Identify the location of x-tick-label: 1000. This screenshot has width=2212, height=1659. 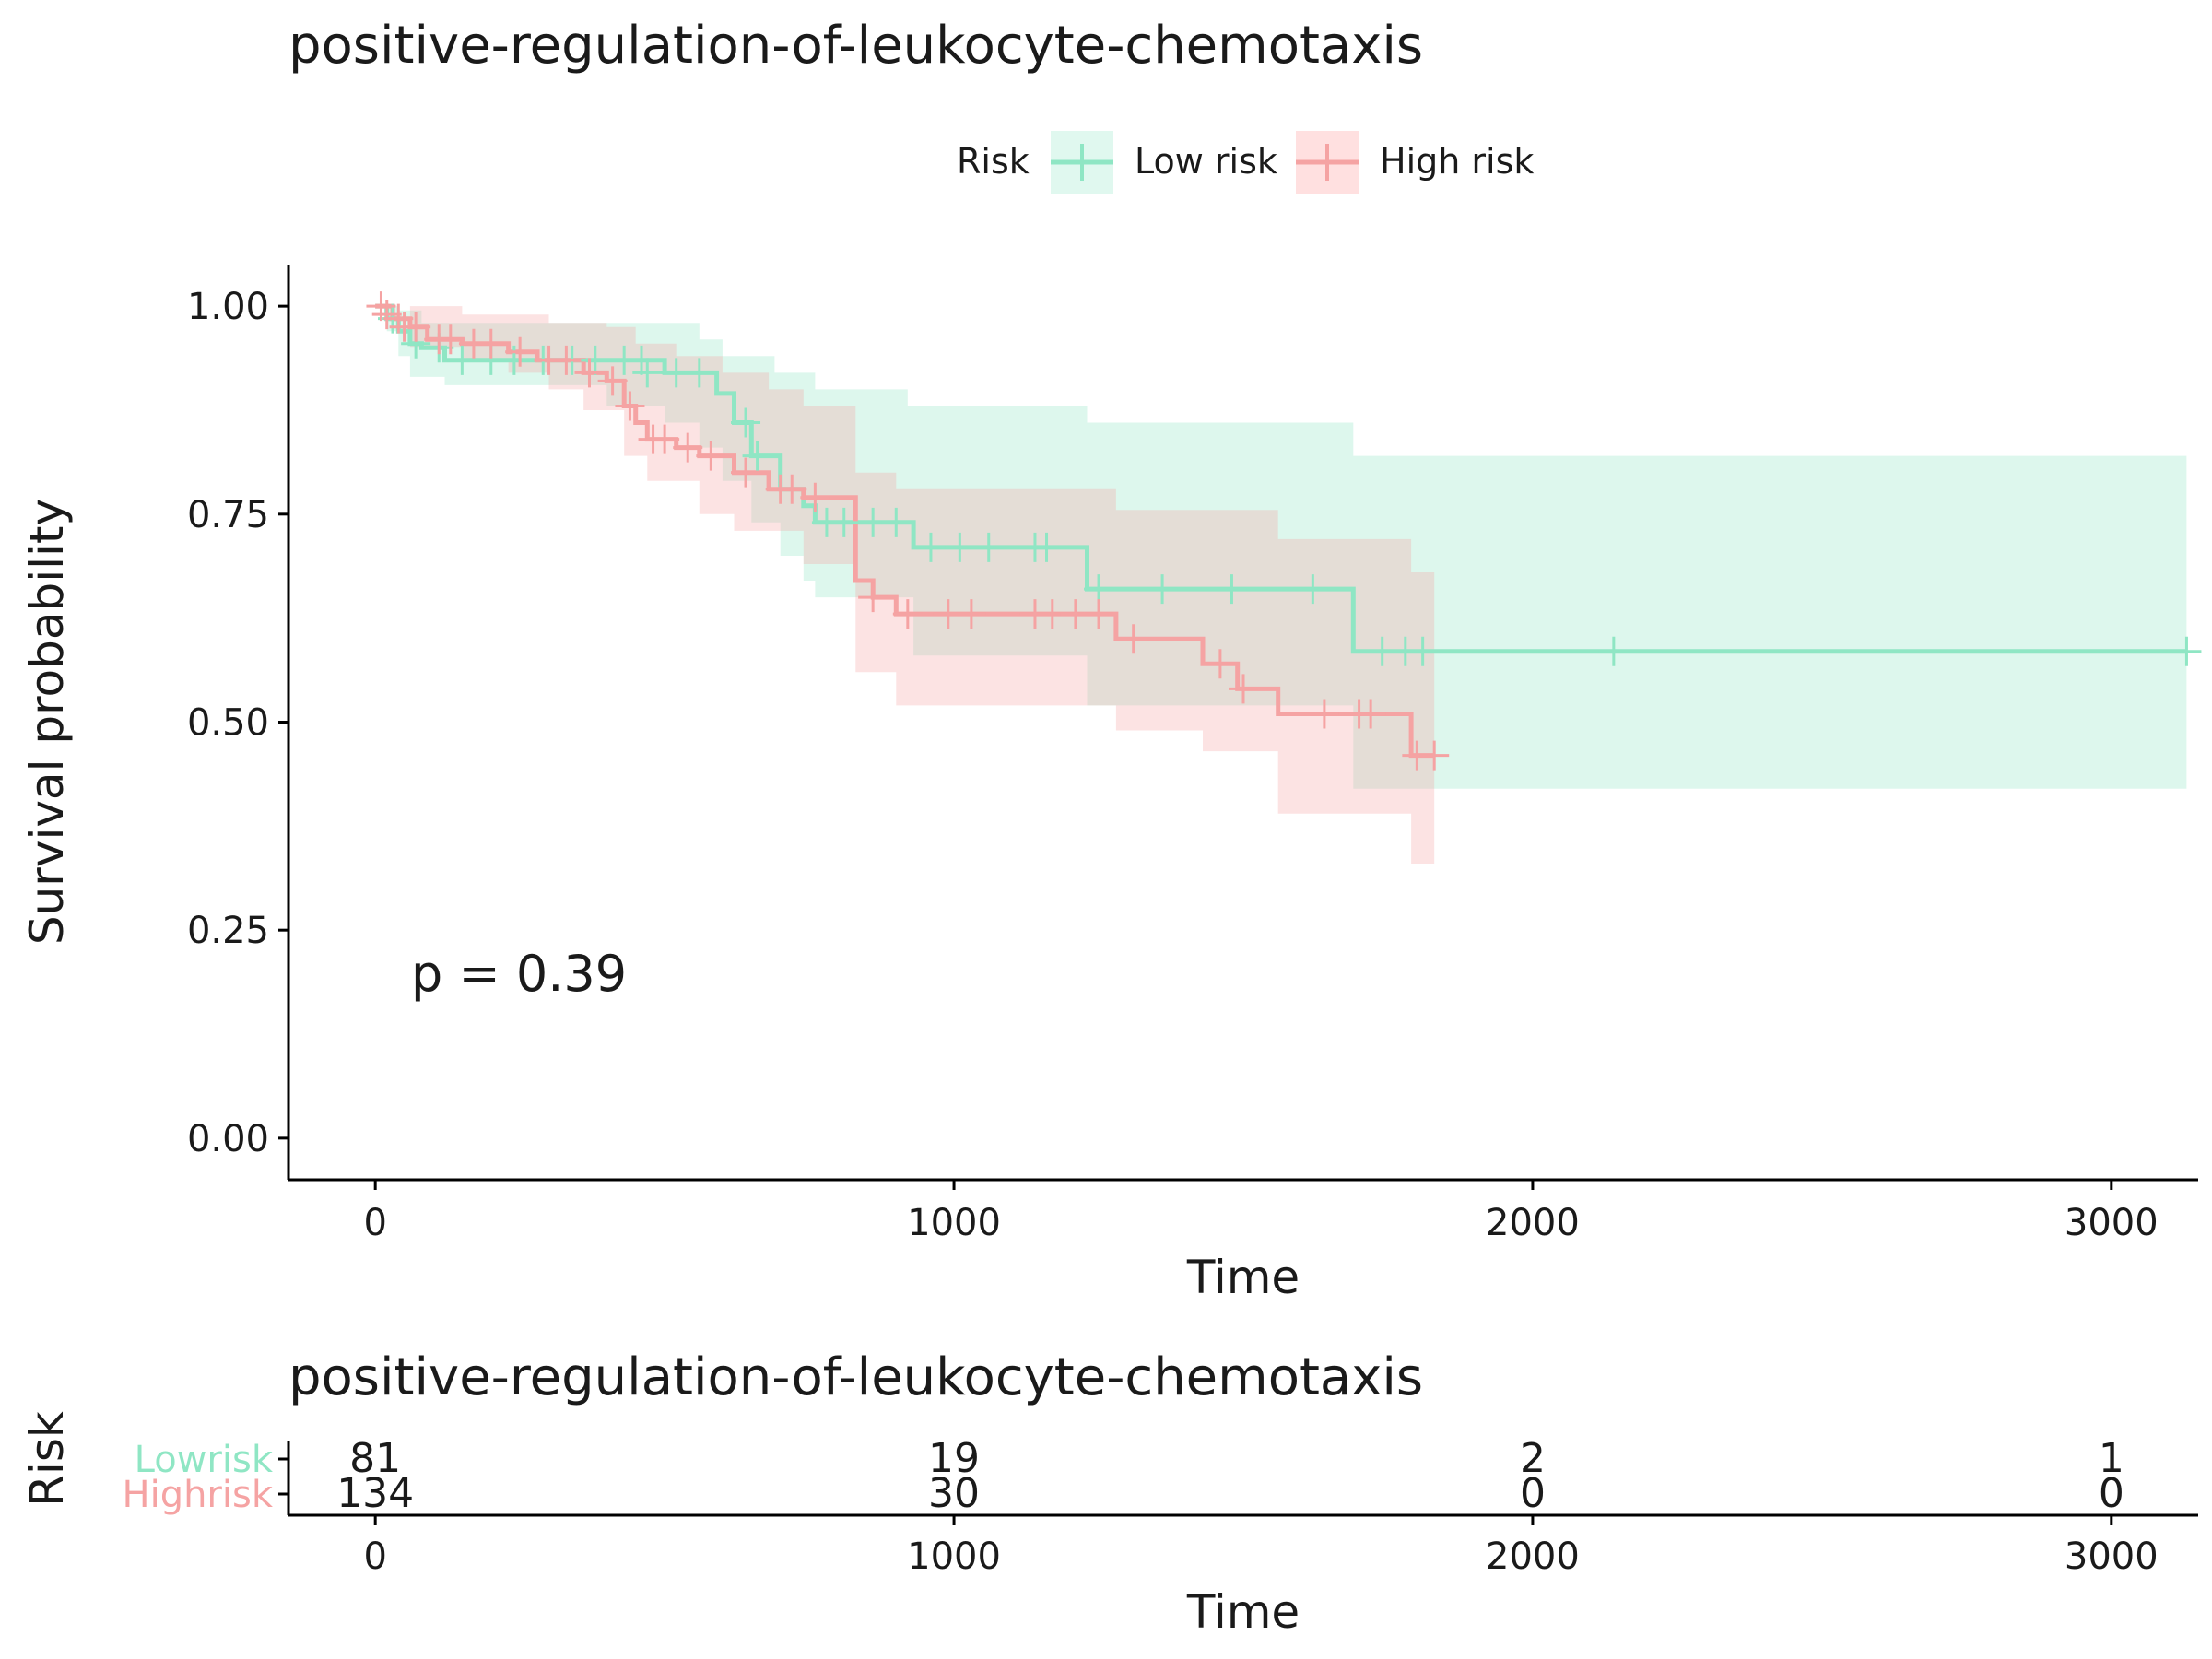
(954, 1223).